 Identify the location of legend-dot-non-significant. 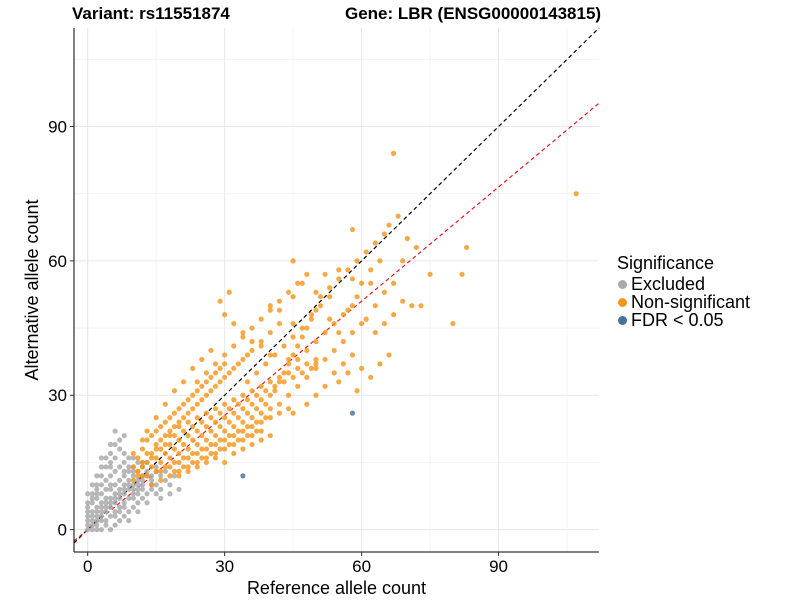
(622, 302).